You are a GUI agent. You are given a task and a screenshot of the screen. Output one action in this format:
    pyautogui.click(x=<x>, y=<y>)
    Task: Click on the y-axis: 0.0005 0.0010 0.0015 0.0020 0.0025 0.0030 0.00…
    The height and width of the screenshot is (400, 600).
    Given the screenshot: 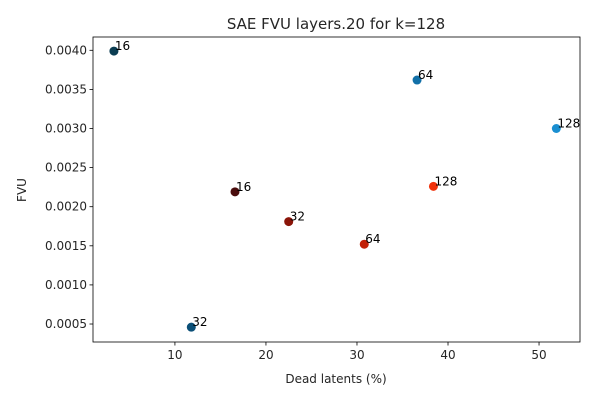 What is the action you would take?
    pyautogui.click(x=69, y=187)
    